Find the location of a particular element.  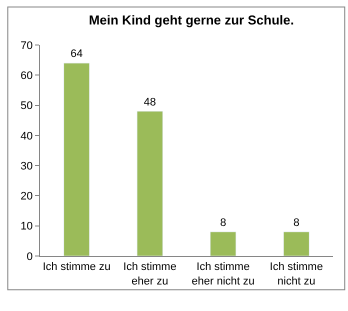

y-tick-label: 20 is located at coordinates (26, 196).